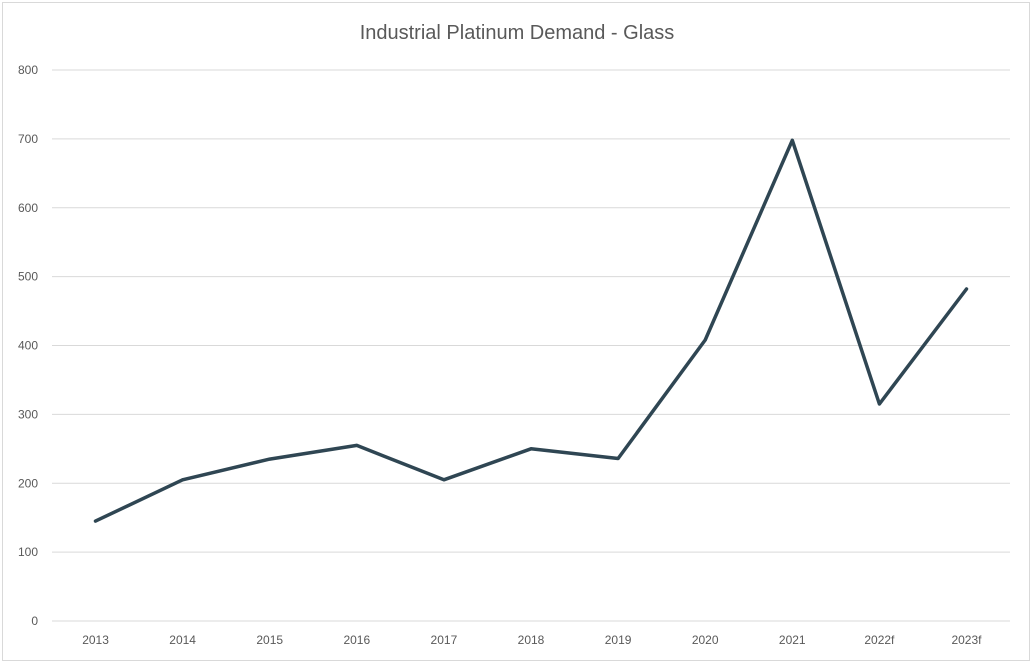  What do you see at coordinates (879, 404) in the screenshot?
I see `data-point-2022f` at bounding box center [879, 404].